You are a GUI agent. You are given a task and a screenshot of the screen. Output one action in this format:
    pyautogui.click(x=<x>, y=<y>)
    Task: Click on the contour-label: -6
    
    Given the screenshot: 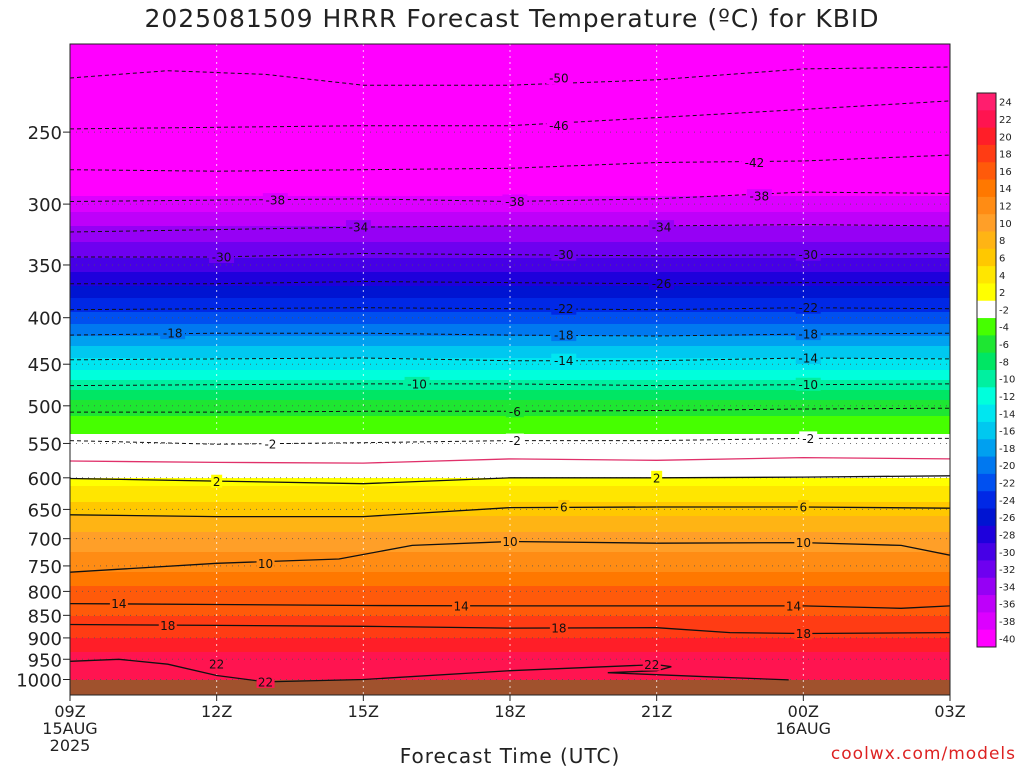 What is the action you would take?
    pyautogui.click(x=515, y=412)
    